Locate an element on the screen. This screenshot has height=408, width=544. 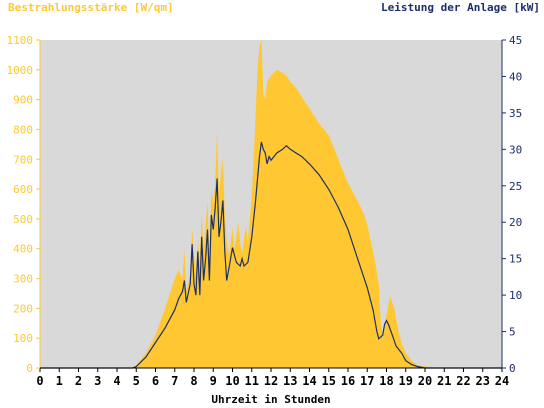
left-y-tick-label: 0 is located at coordinates (29, 368).